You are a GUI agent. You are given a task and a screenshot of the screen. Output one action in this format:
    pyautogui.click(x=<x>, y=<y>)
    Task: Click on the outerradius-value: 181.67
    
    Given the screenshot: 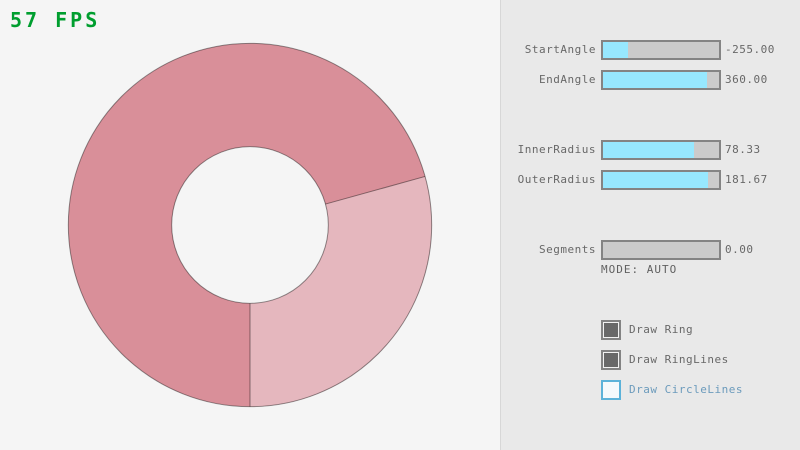 What is the action you would take?
    pyautogui.click(x=746, y=179)
    